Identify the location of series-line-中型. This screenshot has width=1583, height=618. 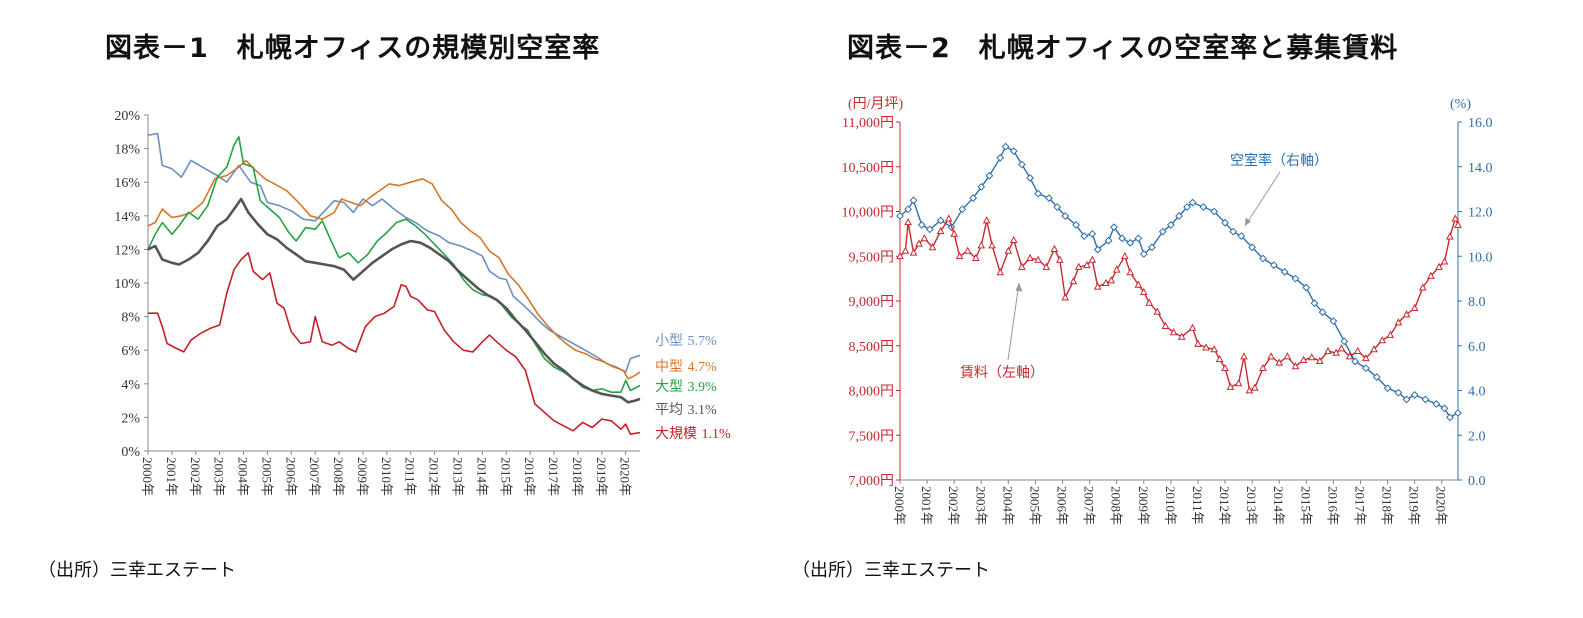
(394, 269).